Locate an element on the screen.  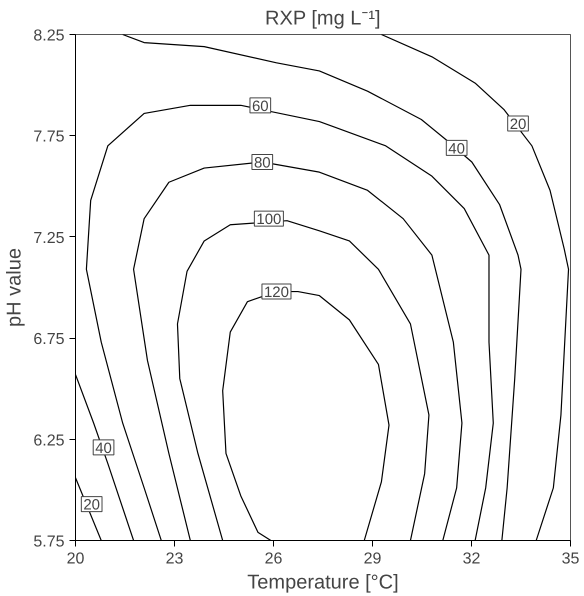
annotation: 60 is located at coordinates (260, 106).